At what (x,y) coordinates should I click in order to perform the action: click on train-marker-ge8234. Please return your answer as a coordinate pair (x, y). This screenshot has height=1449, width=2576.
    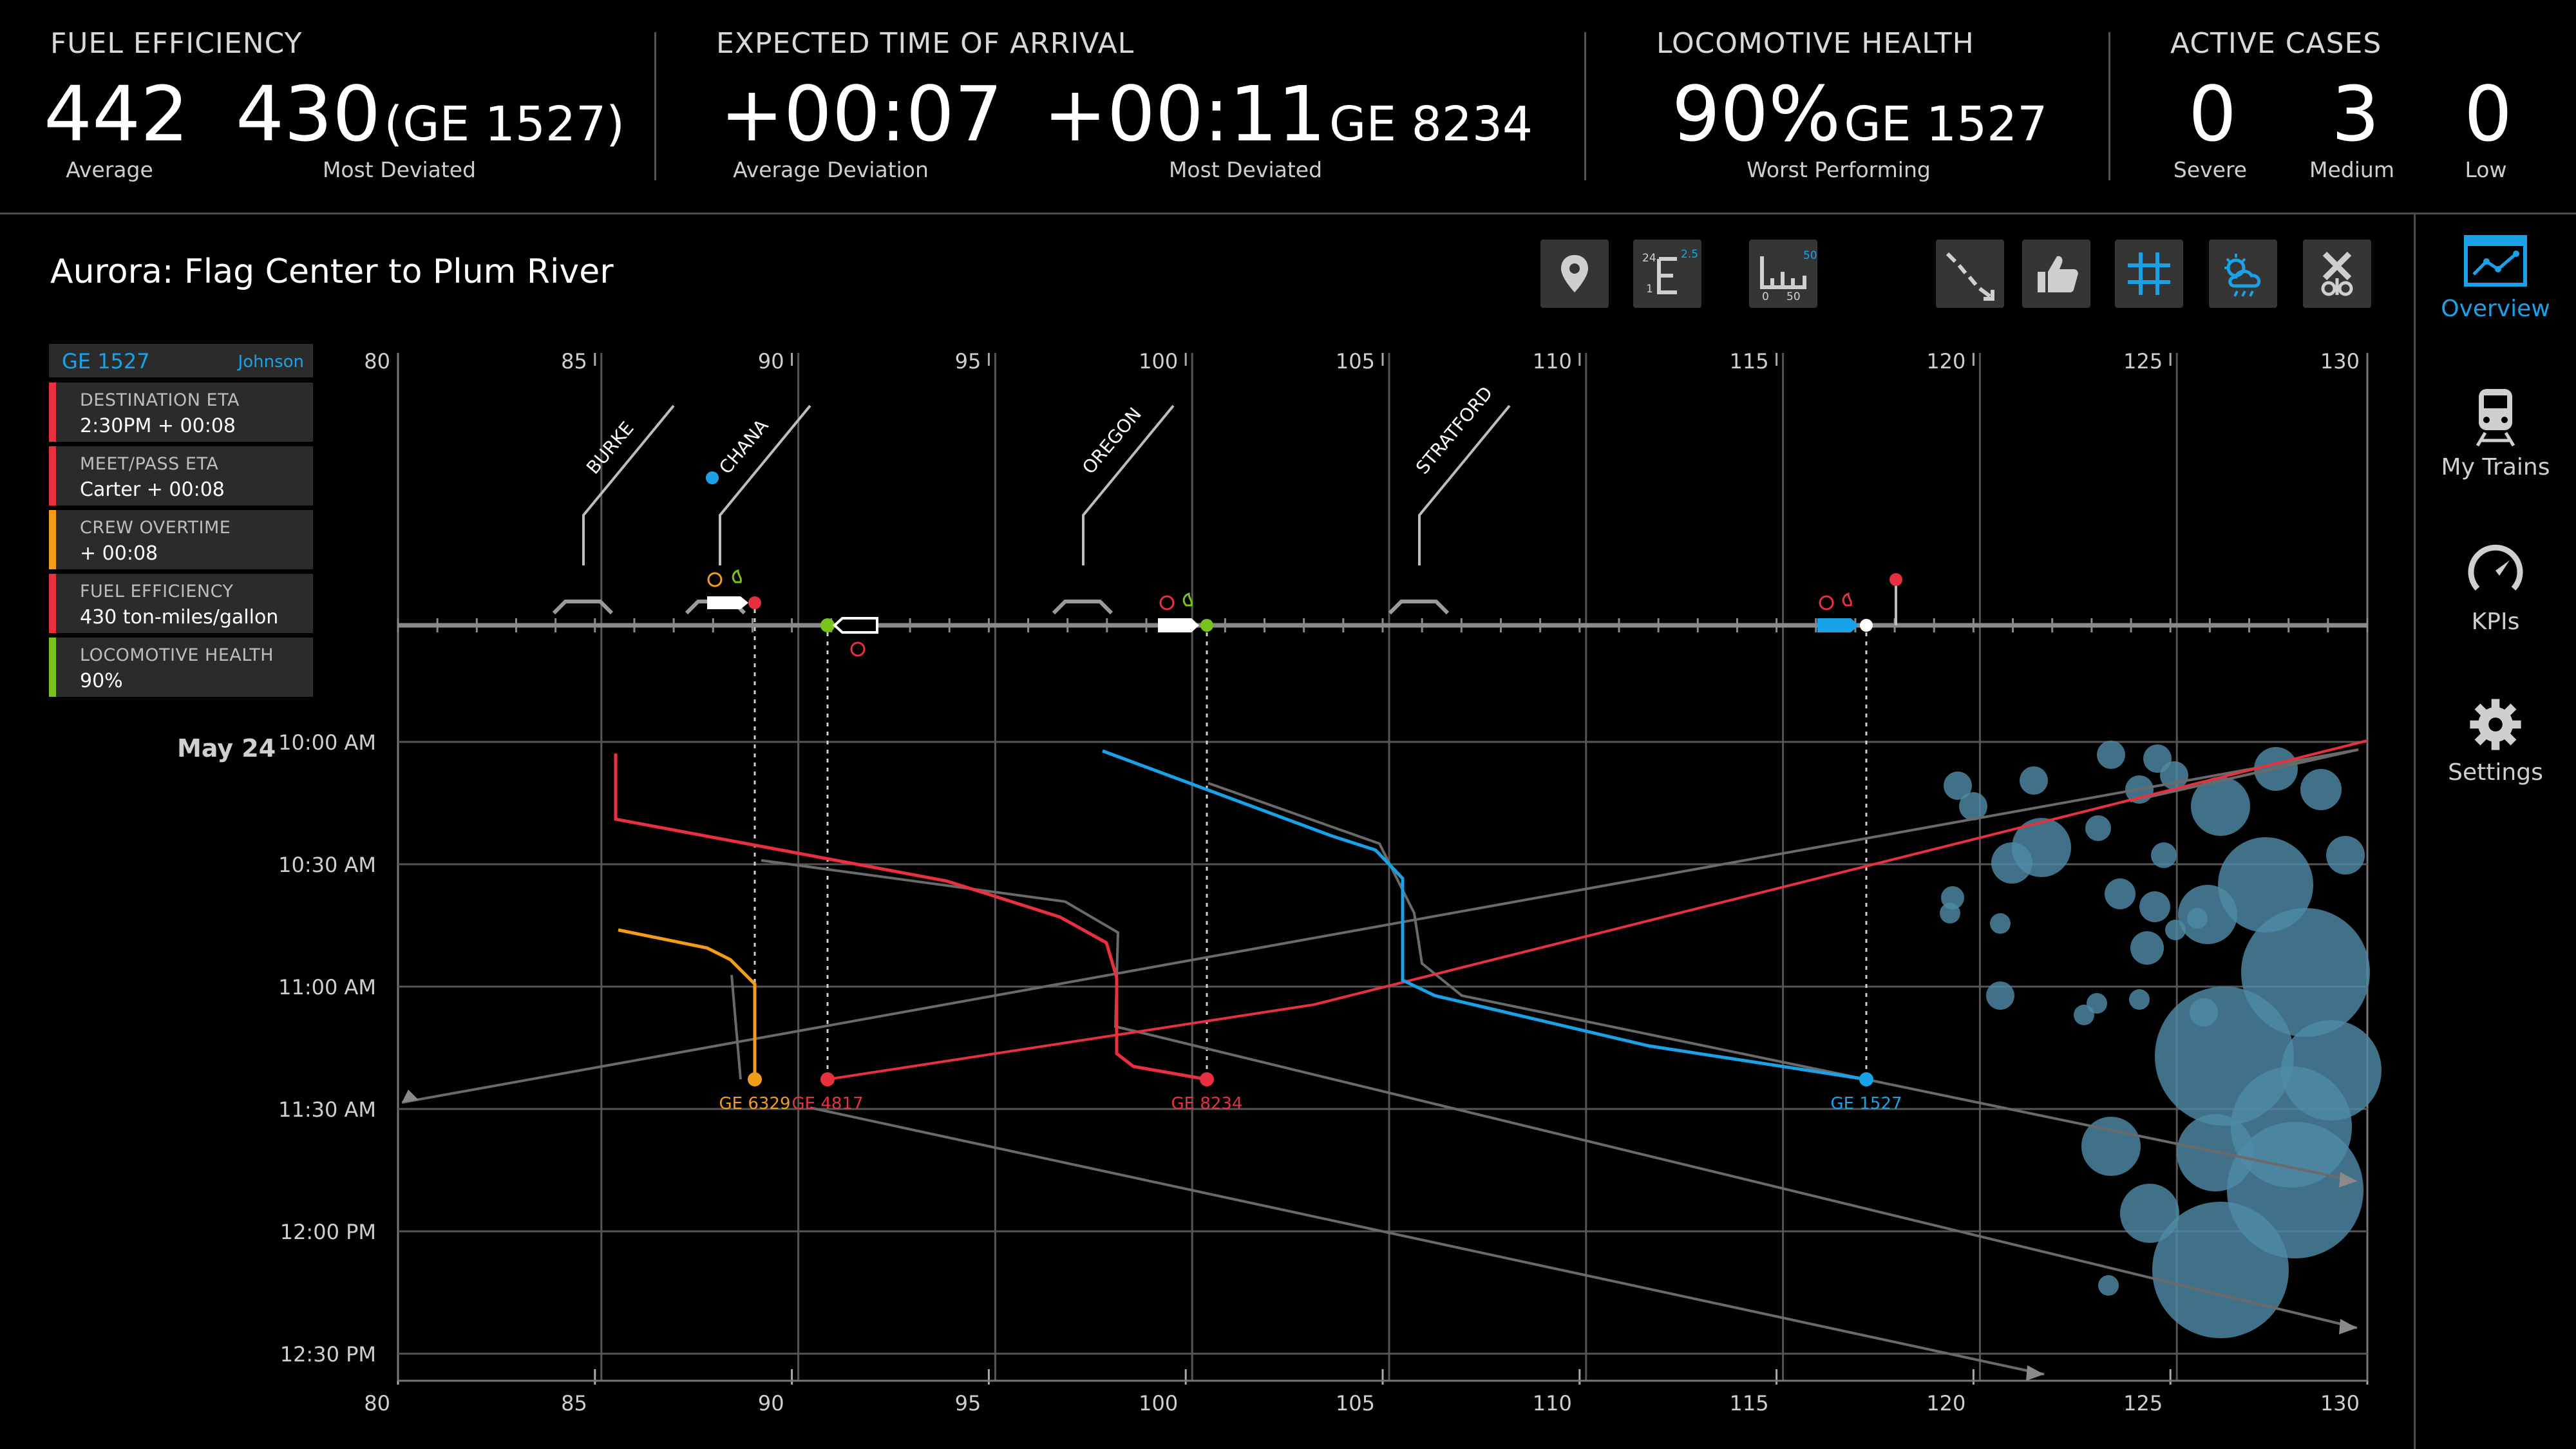
    Looking at the image, I should click on (1186, 612).